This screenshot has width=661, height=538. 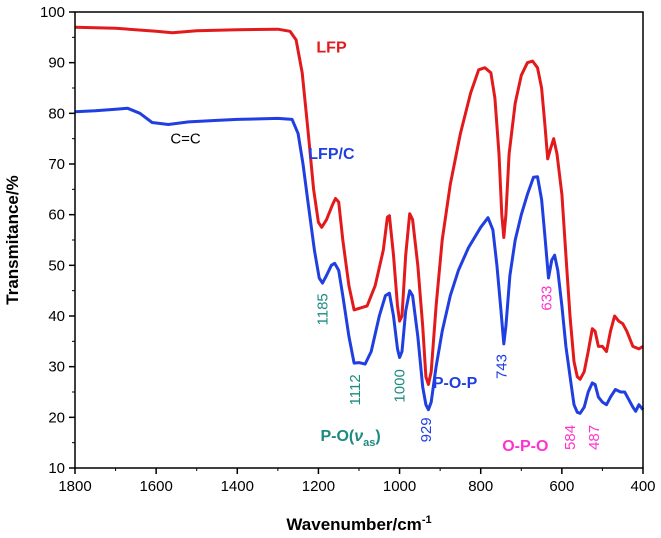 What do you see at coordinates (353, 524) in the screenshot?
I see `x-axis-title-main: Wavenumber/cm` at bounding box center [353, 524].